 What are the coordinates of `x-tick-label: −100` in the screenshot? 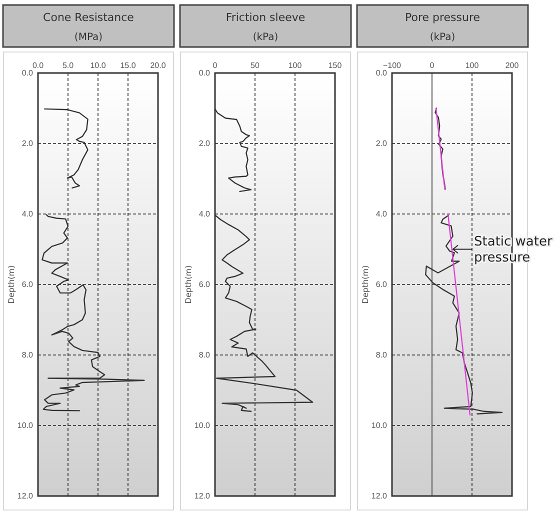 It's located at (392, 65).